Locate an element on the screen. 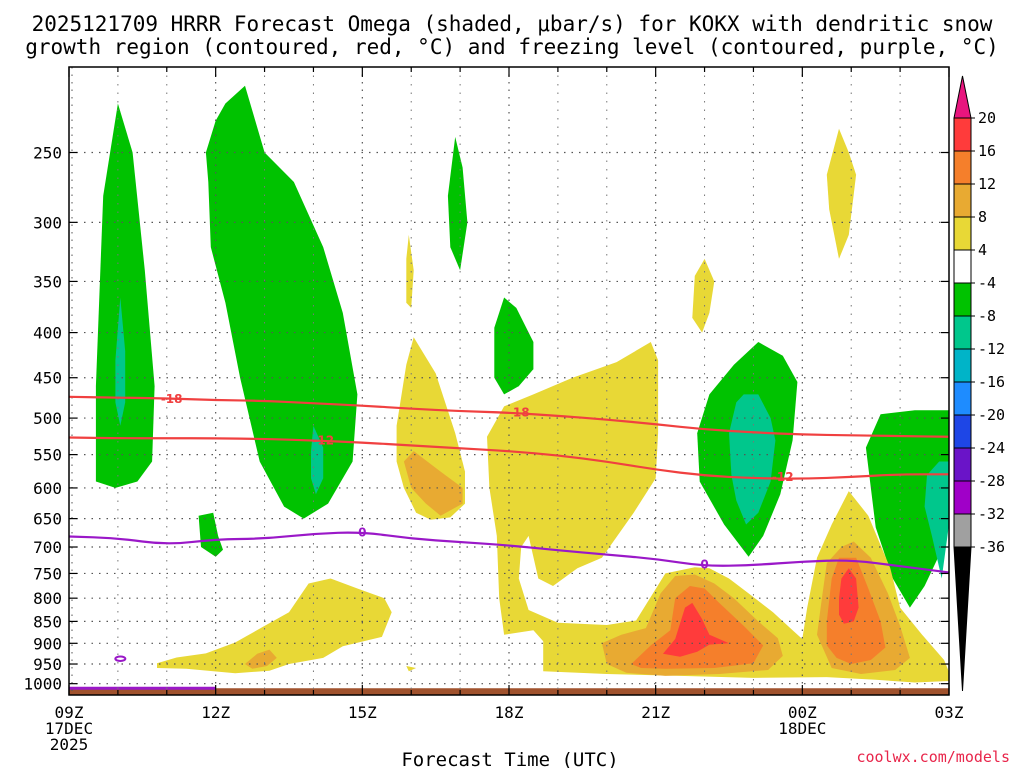 The width and height of the screenshot is (1024, 768). colorbar: 20 16 12 8 4 -4 -8 -12 -16 -20 -24 -28 -32 -36 is located at coordinates (979, 383).